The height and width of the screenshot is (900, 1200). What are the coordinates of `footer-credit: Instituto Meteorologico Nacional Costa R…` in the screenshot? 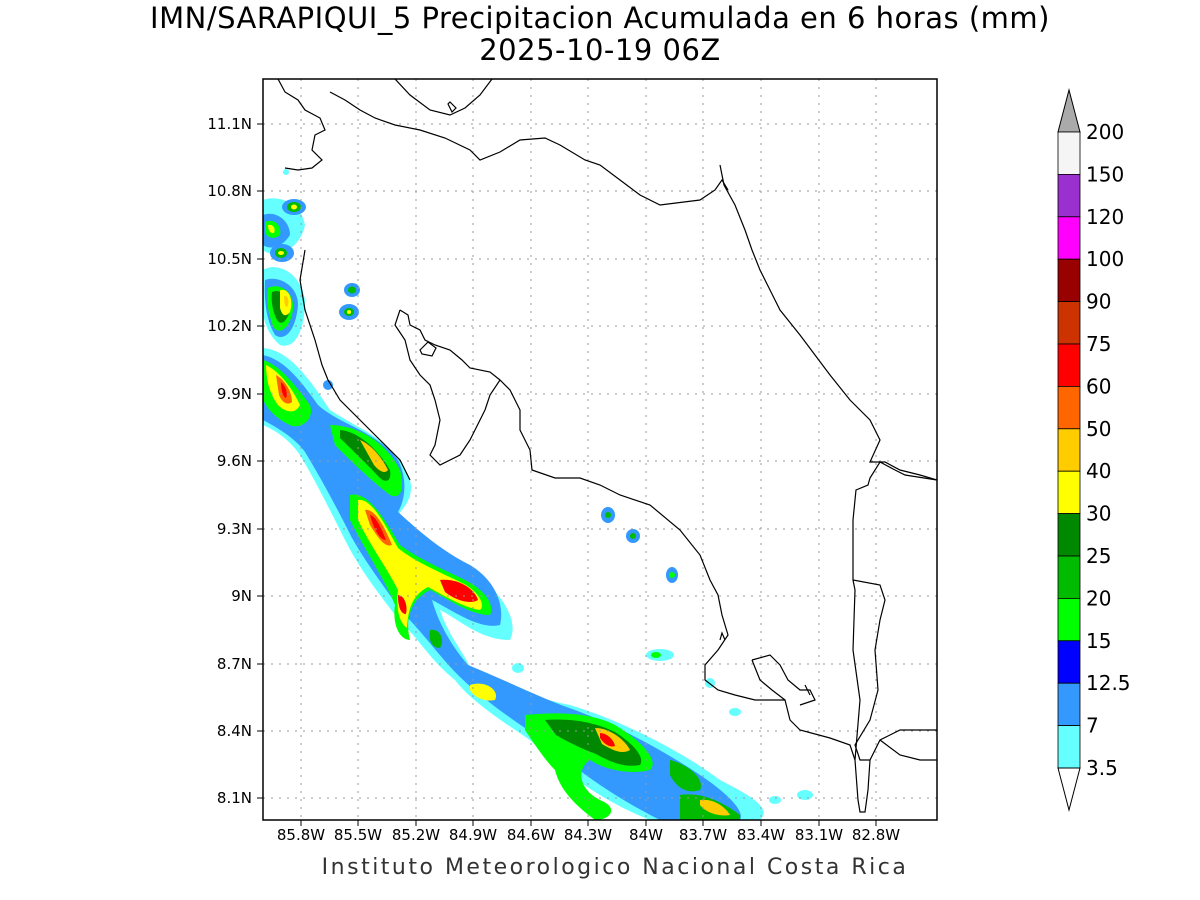 It's located at (615, 867).